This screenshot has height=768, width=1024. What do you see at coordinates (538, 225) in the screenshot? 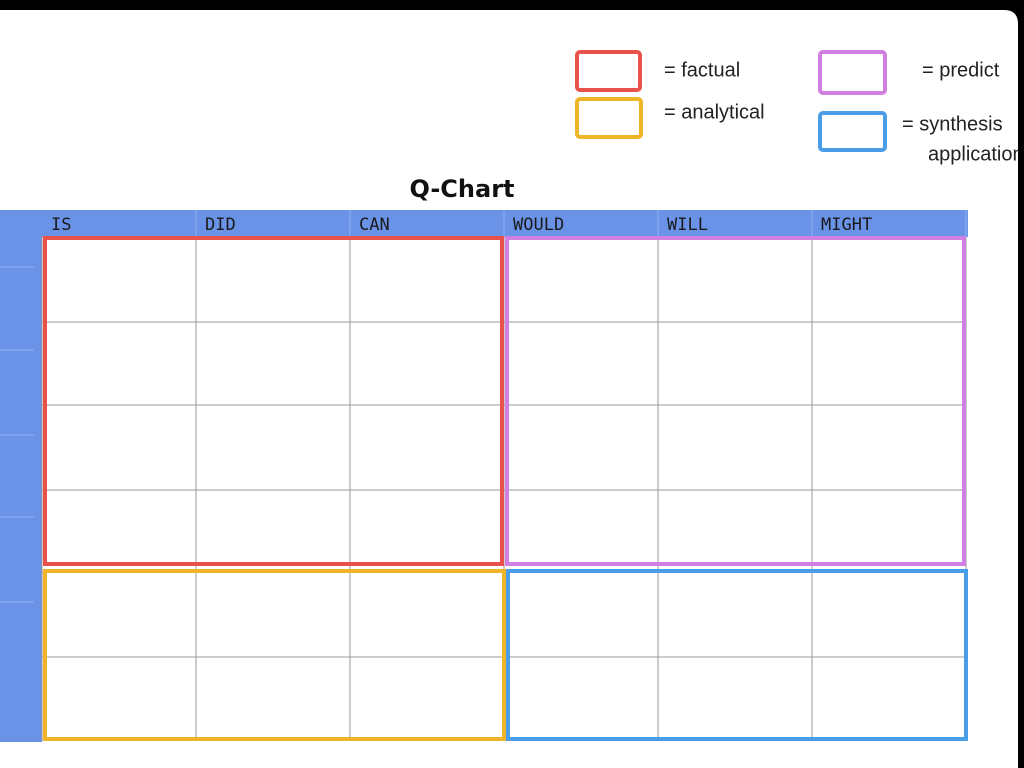
I see `column-label: WOULD` at bounding box center [538, 225].